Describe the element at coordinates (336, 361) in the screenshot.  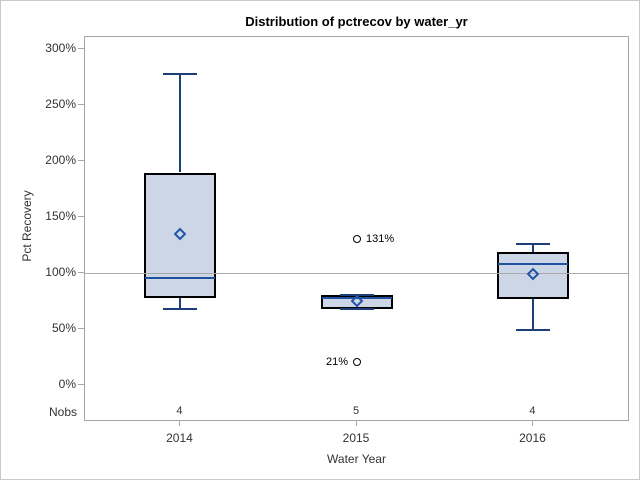
I see `outlier-label: 21%` at that location.